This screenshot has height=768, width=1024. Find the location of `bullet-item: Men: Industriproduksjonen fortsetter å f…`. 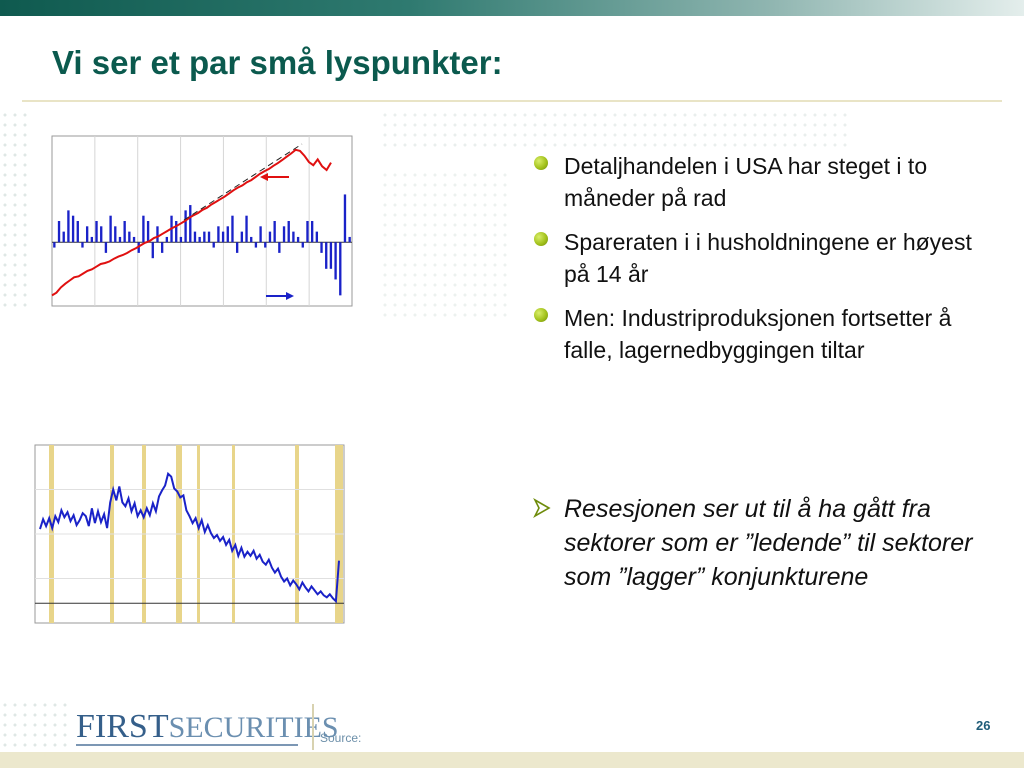

bullet-item: Men: Industriproduksjonen fortsetter å f… is located at coordinates (765, 334).